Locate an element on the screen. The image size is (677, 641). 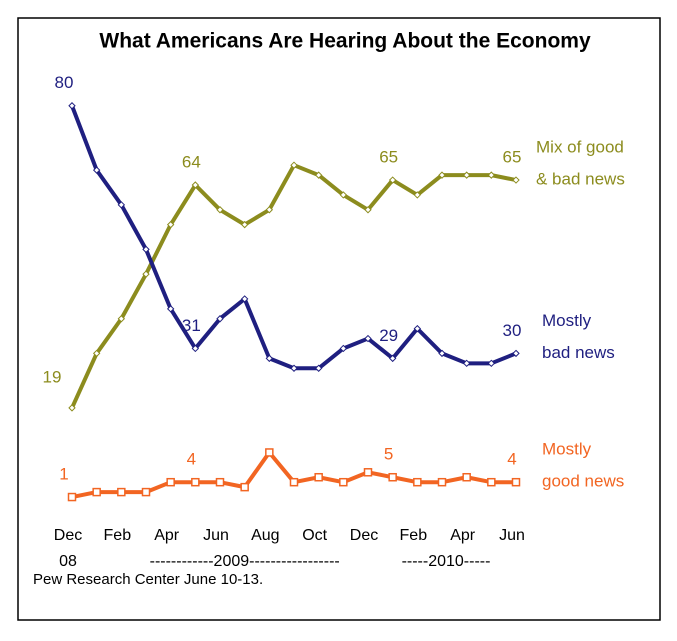
year-label: -----2010----- is located at coordinates (446, 561).